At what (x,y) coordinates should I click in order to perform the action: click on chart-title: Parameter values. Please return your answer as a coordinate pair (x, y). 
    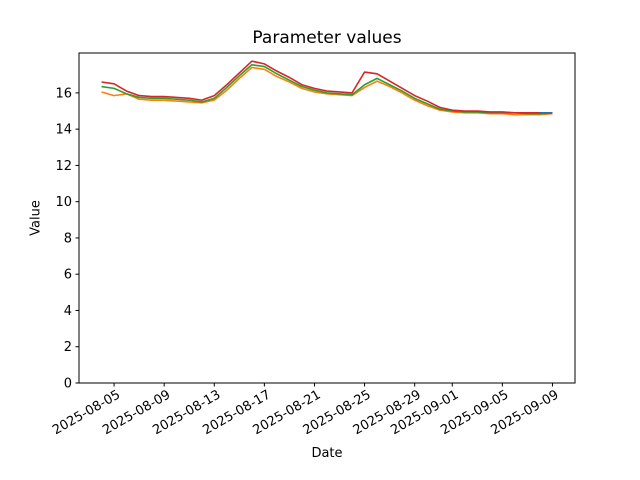
    Looking at the image, I should click on (327, 38).